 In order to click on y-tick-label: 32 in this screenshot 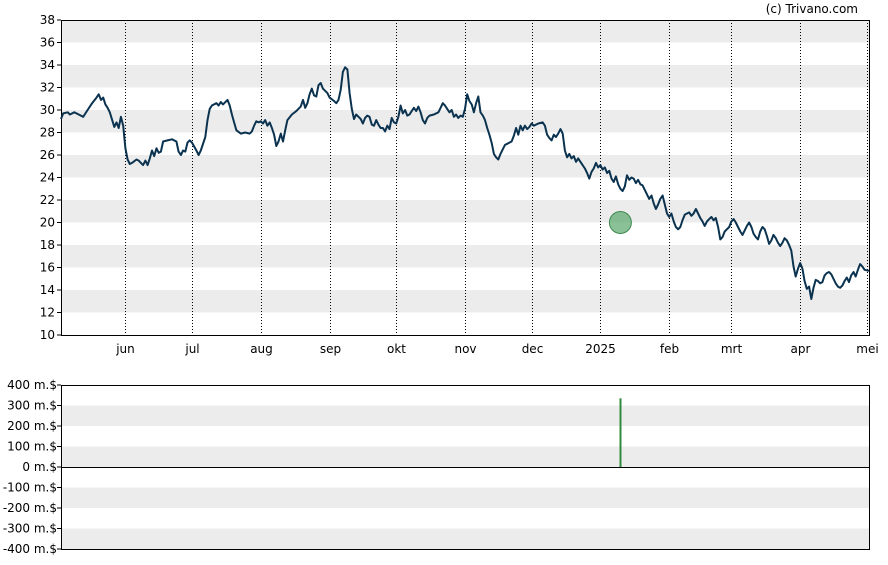, I will do `click(47, 88)`.